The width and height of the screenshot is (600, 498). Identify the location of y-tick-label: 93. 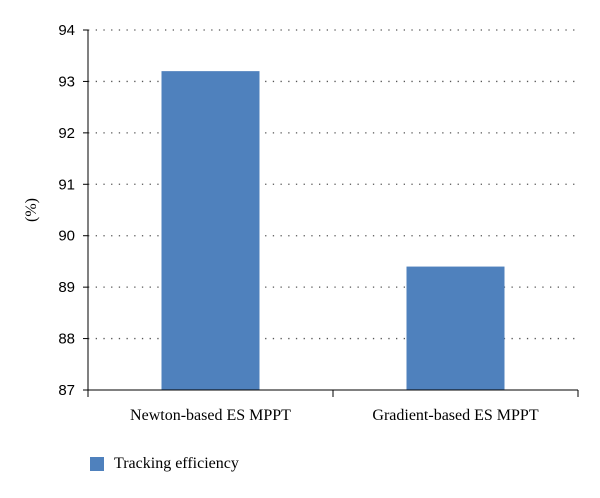
(66, 81).